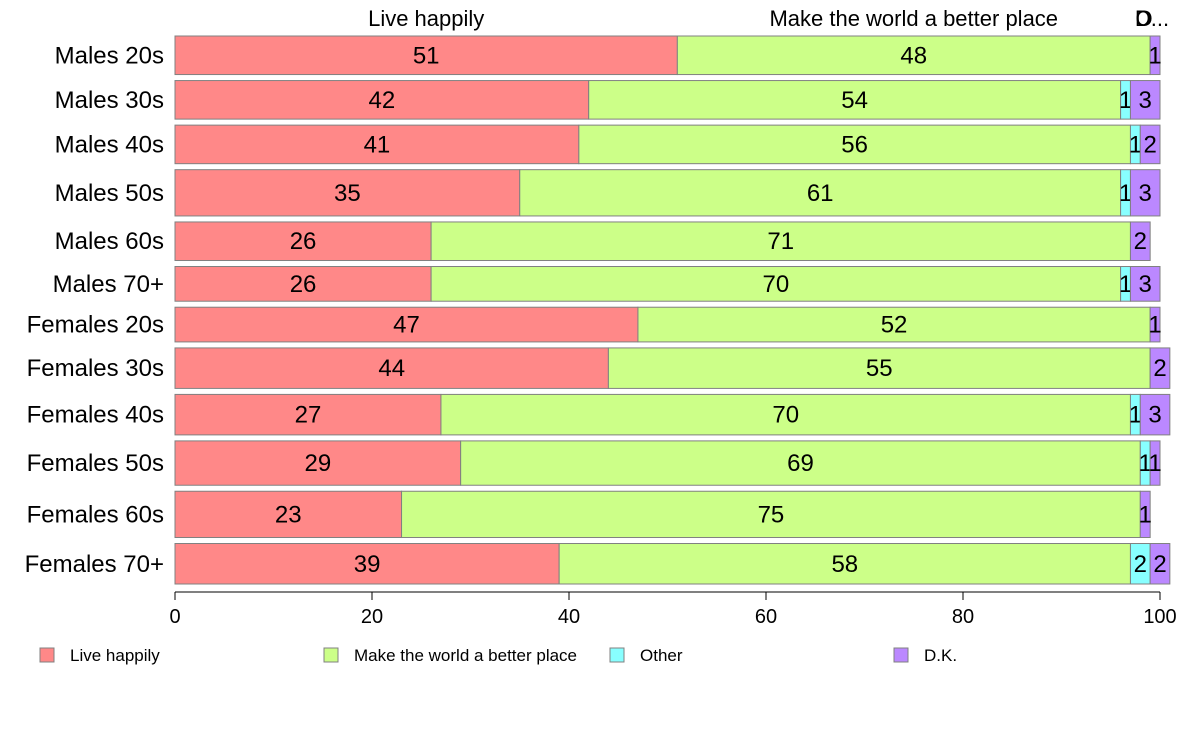 The image size is (1188, 736). What do you see at coordinates (800, 463) in the screenshot?
I see `data-label: 69` at bounding box center [800, 463].